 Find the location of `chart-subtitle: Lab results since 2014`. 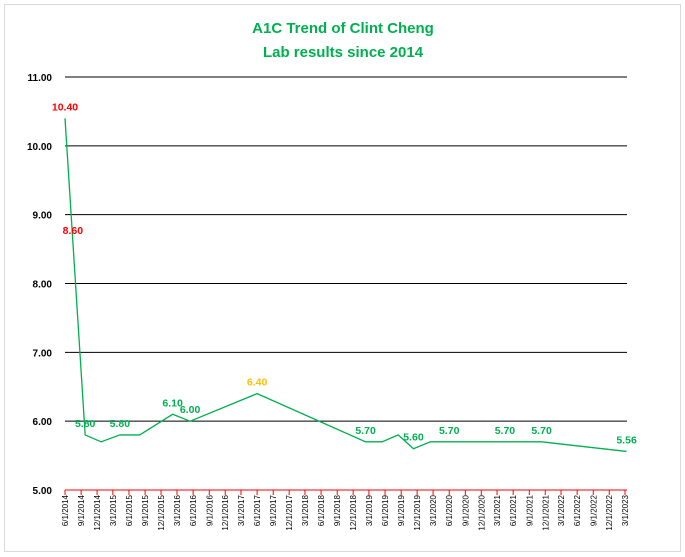

chart-subtitle: Lab results since 2014 is located at coordinates (343, 52).